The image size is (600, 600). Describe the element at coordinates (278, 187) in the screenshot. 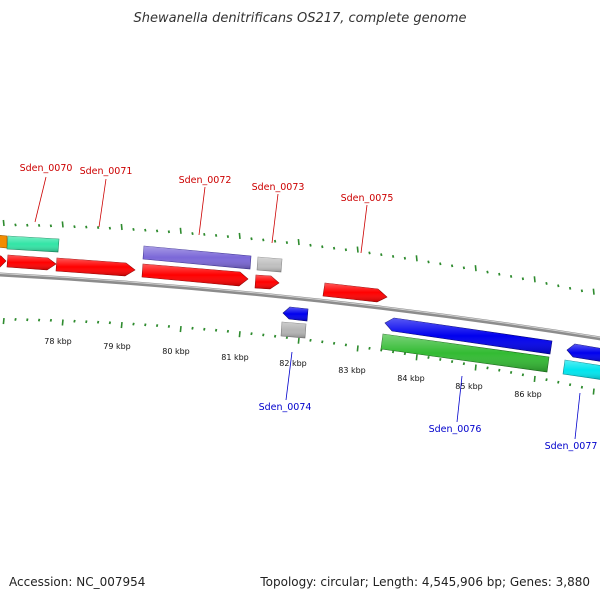

I see `gene-label-sden-0073: Sden_0073` at that location.